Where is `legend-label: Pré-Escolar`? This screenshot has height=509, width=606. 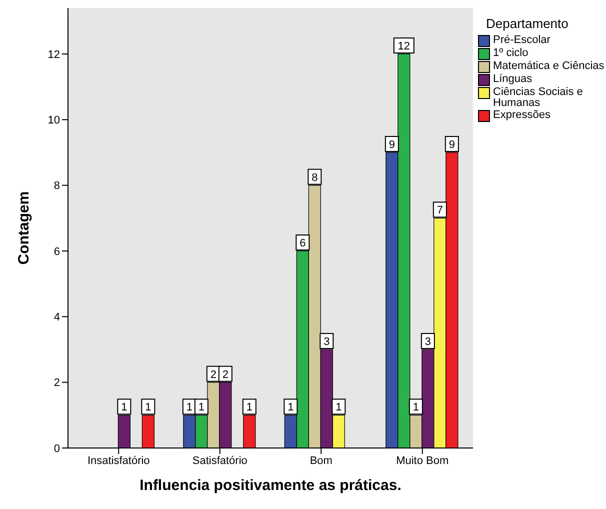 legend-label: Pré-Escolar is located at coordinates (521, 40).